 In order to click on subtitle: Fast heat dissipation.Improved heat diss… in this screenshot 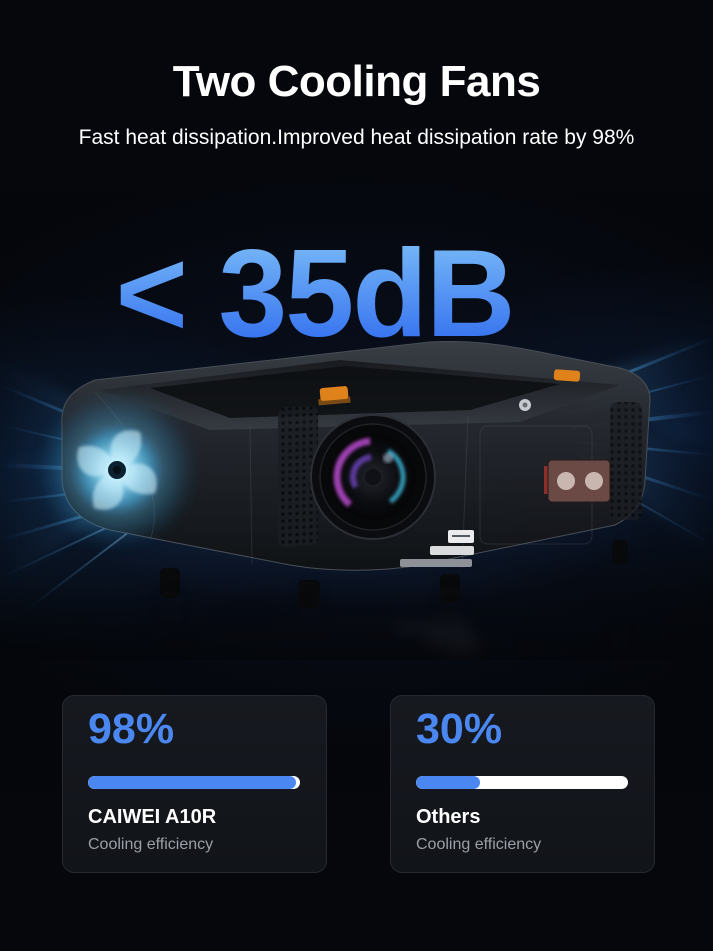, I will do `click(356, 137)`.